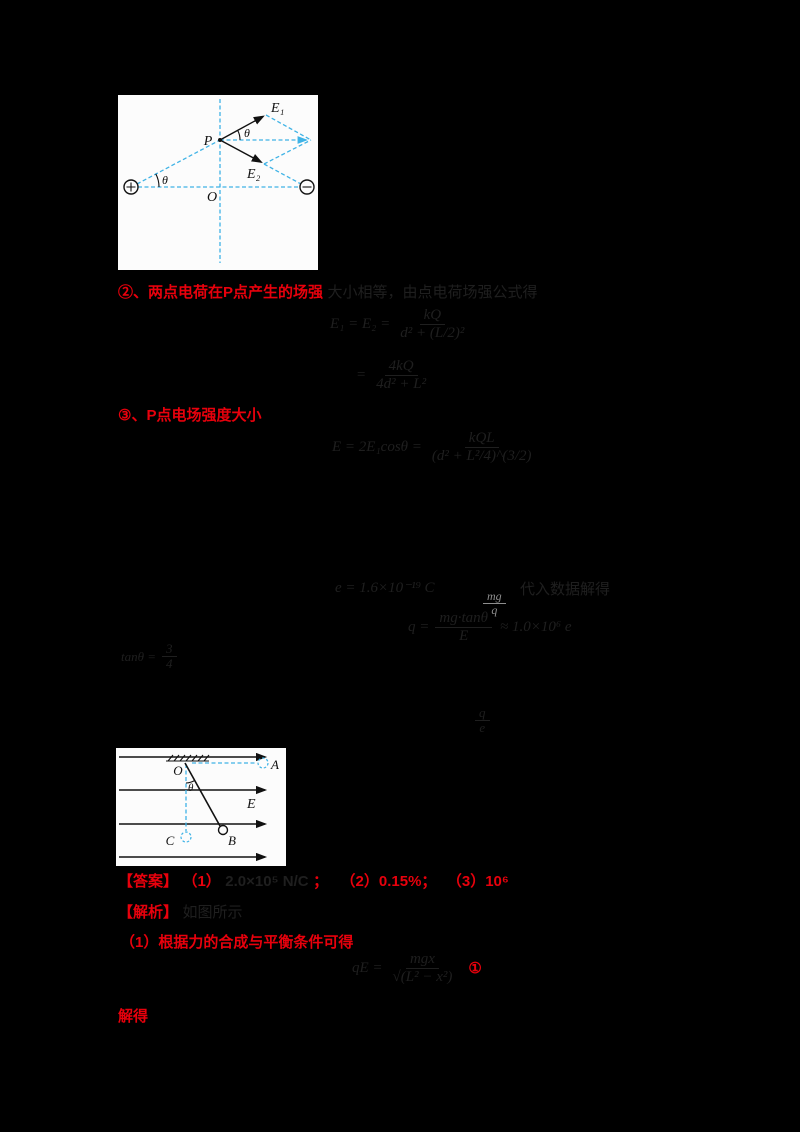  I want to click on answer-tag: 【答案】, so click(148, 881).